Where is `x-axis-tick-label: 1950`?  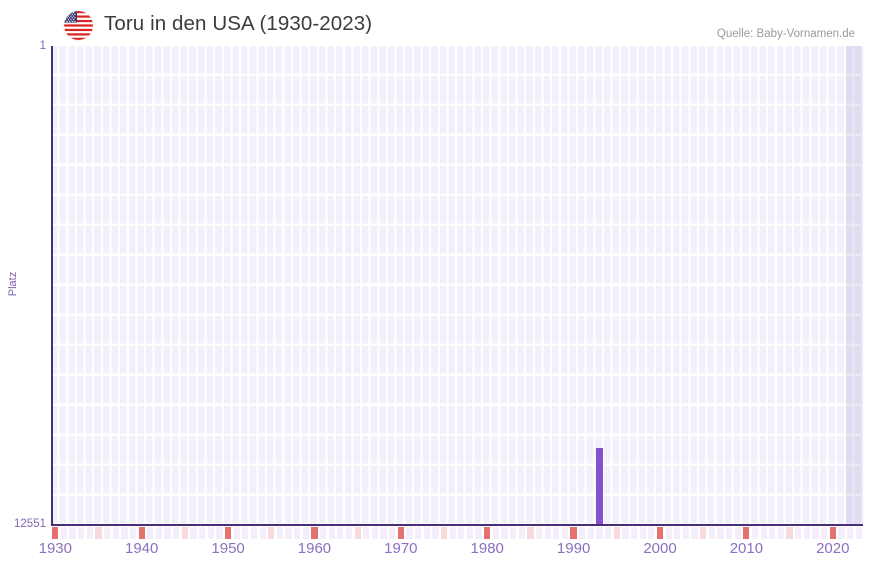 x-axis-tick-label: 1950 is located at coordinates (228, 548).